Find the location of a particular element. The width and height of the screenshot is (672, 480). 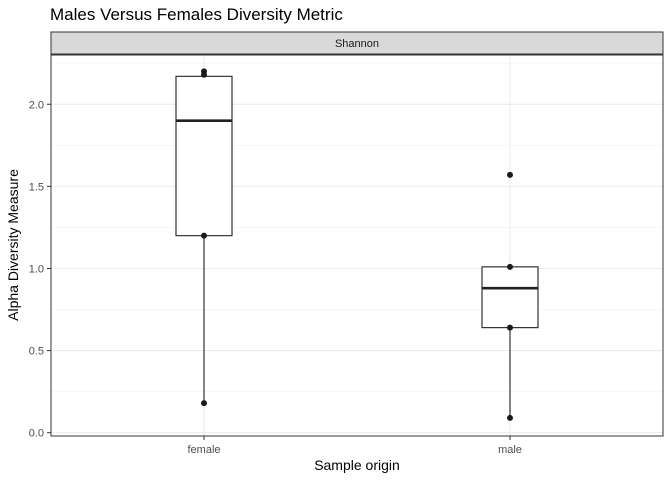

y-tick-label: 0.0 is located at coordinates (36, 434).